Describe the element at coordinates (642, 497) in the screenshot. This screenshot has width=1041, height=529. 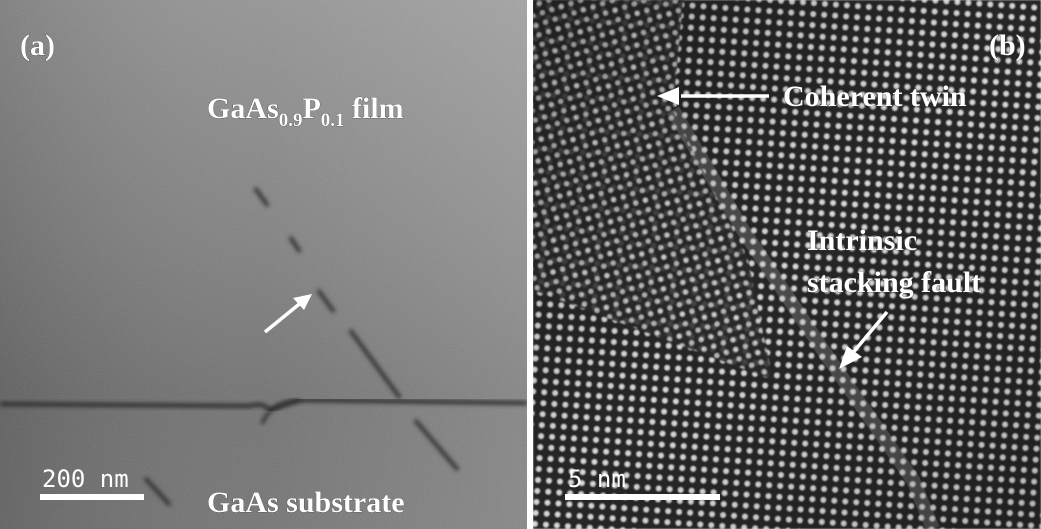
I see `scale-bar-b` at that location.